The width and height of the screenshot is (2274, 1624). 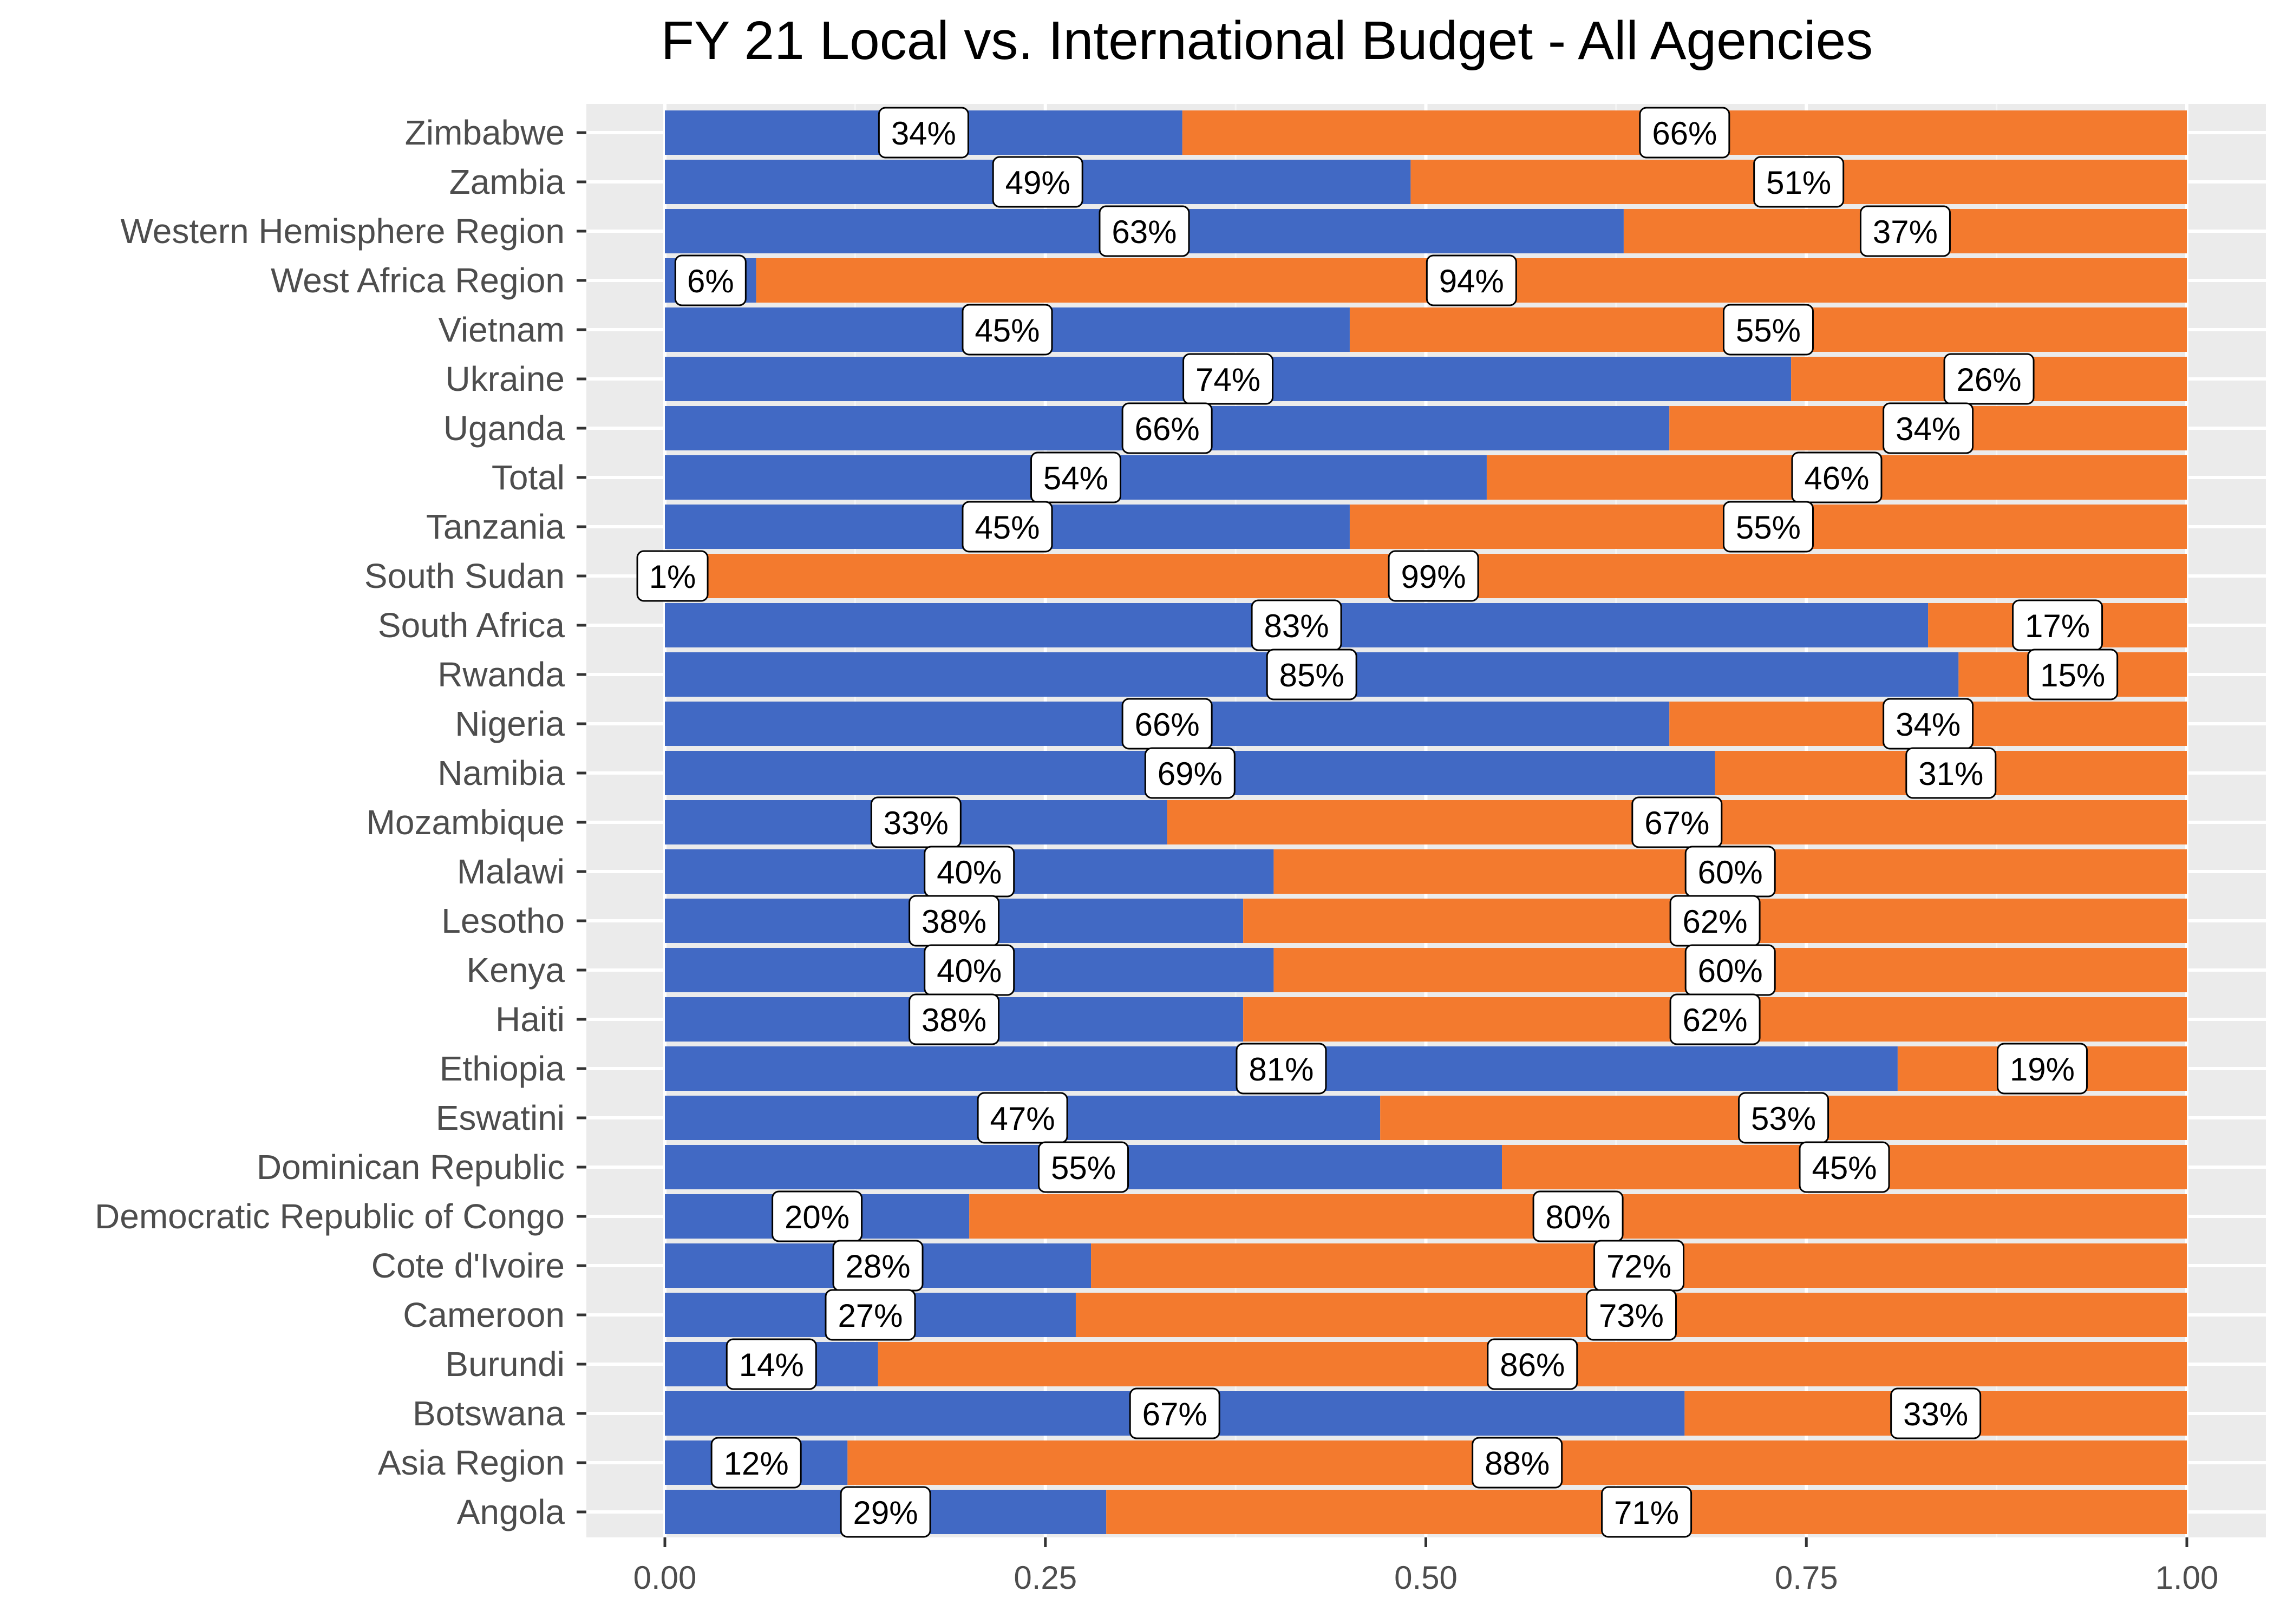 I want to click on data-label: 62%, so click(x=1715, y=1019).